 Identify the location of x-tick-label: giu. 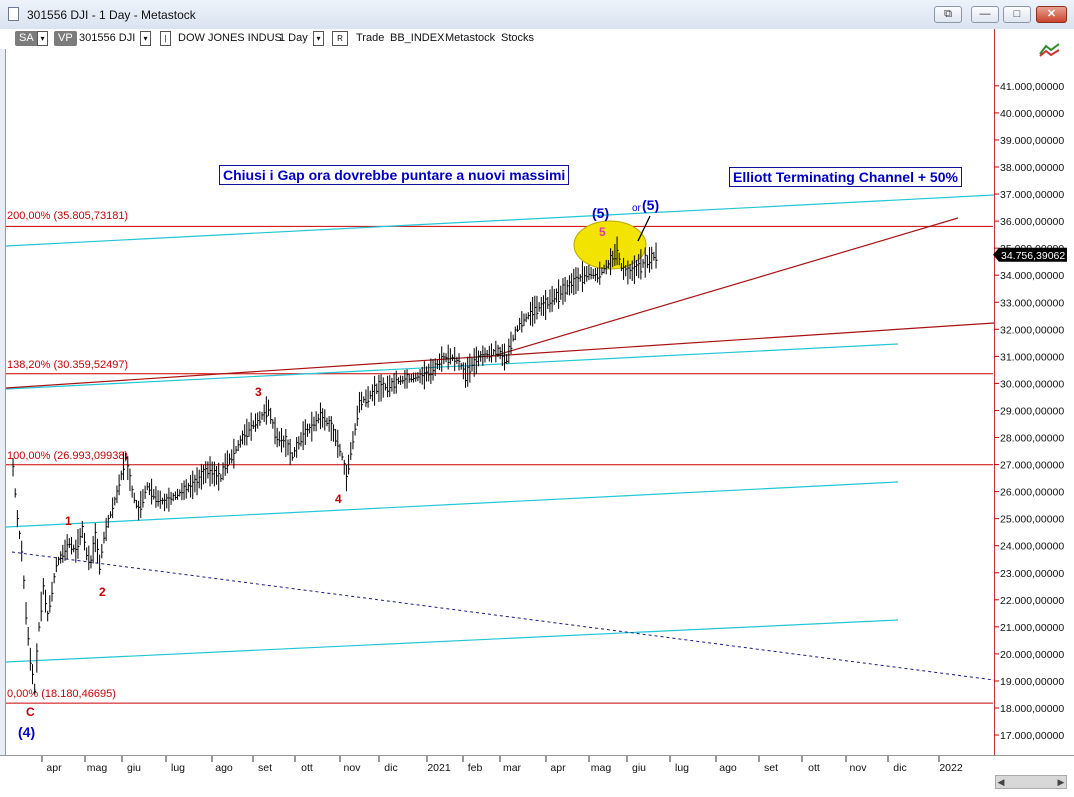
(639, 768).